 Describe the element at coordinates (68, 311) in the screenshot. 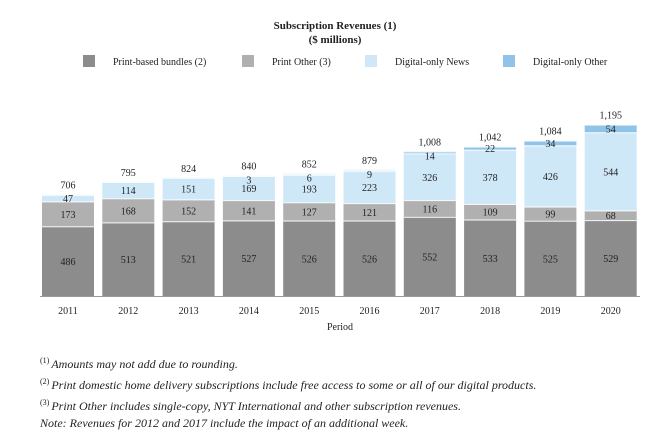

I see `x-tick-label: 2011` at that location.